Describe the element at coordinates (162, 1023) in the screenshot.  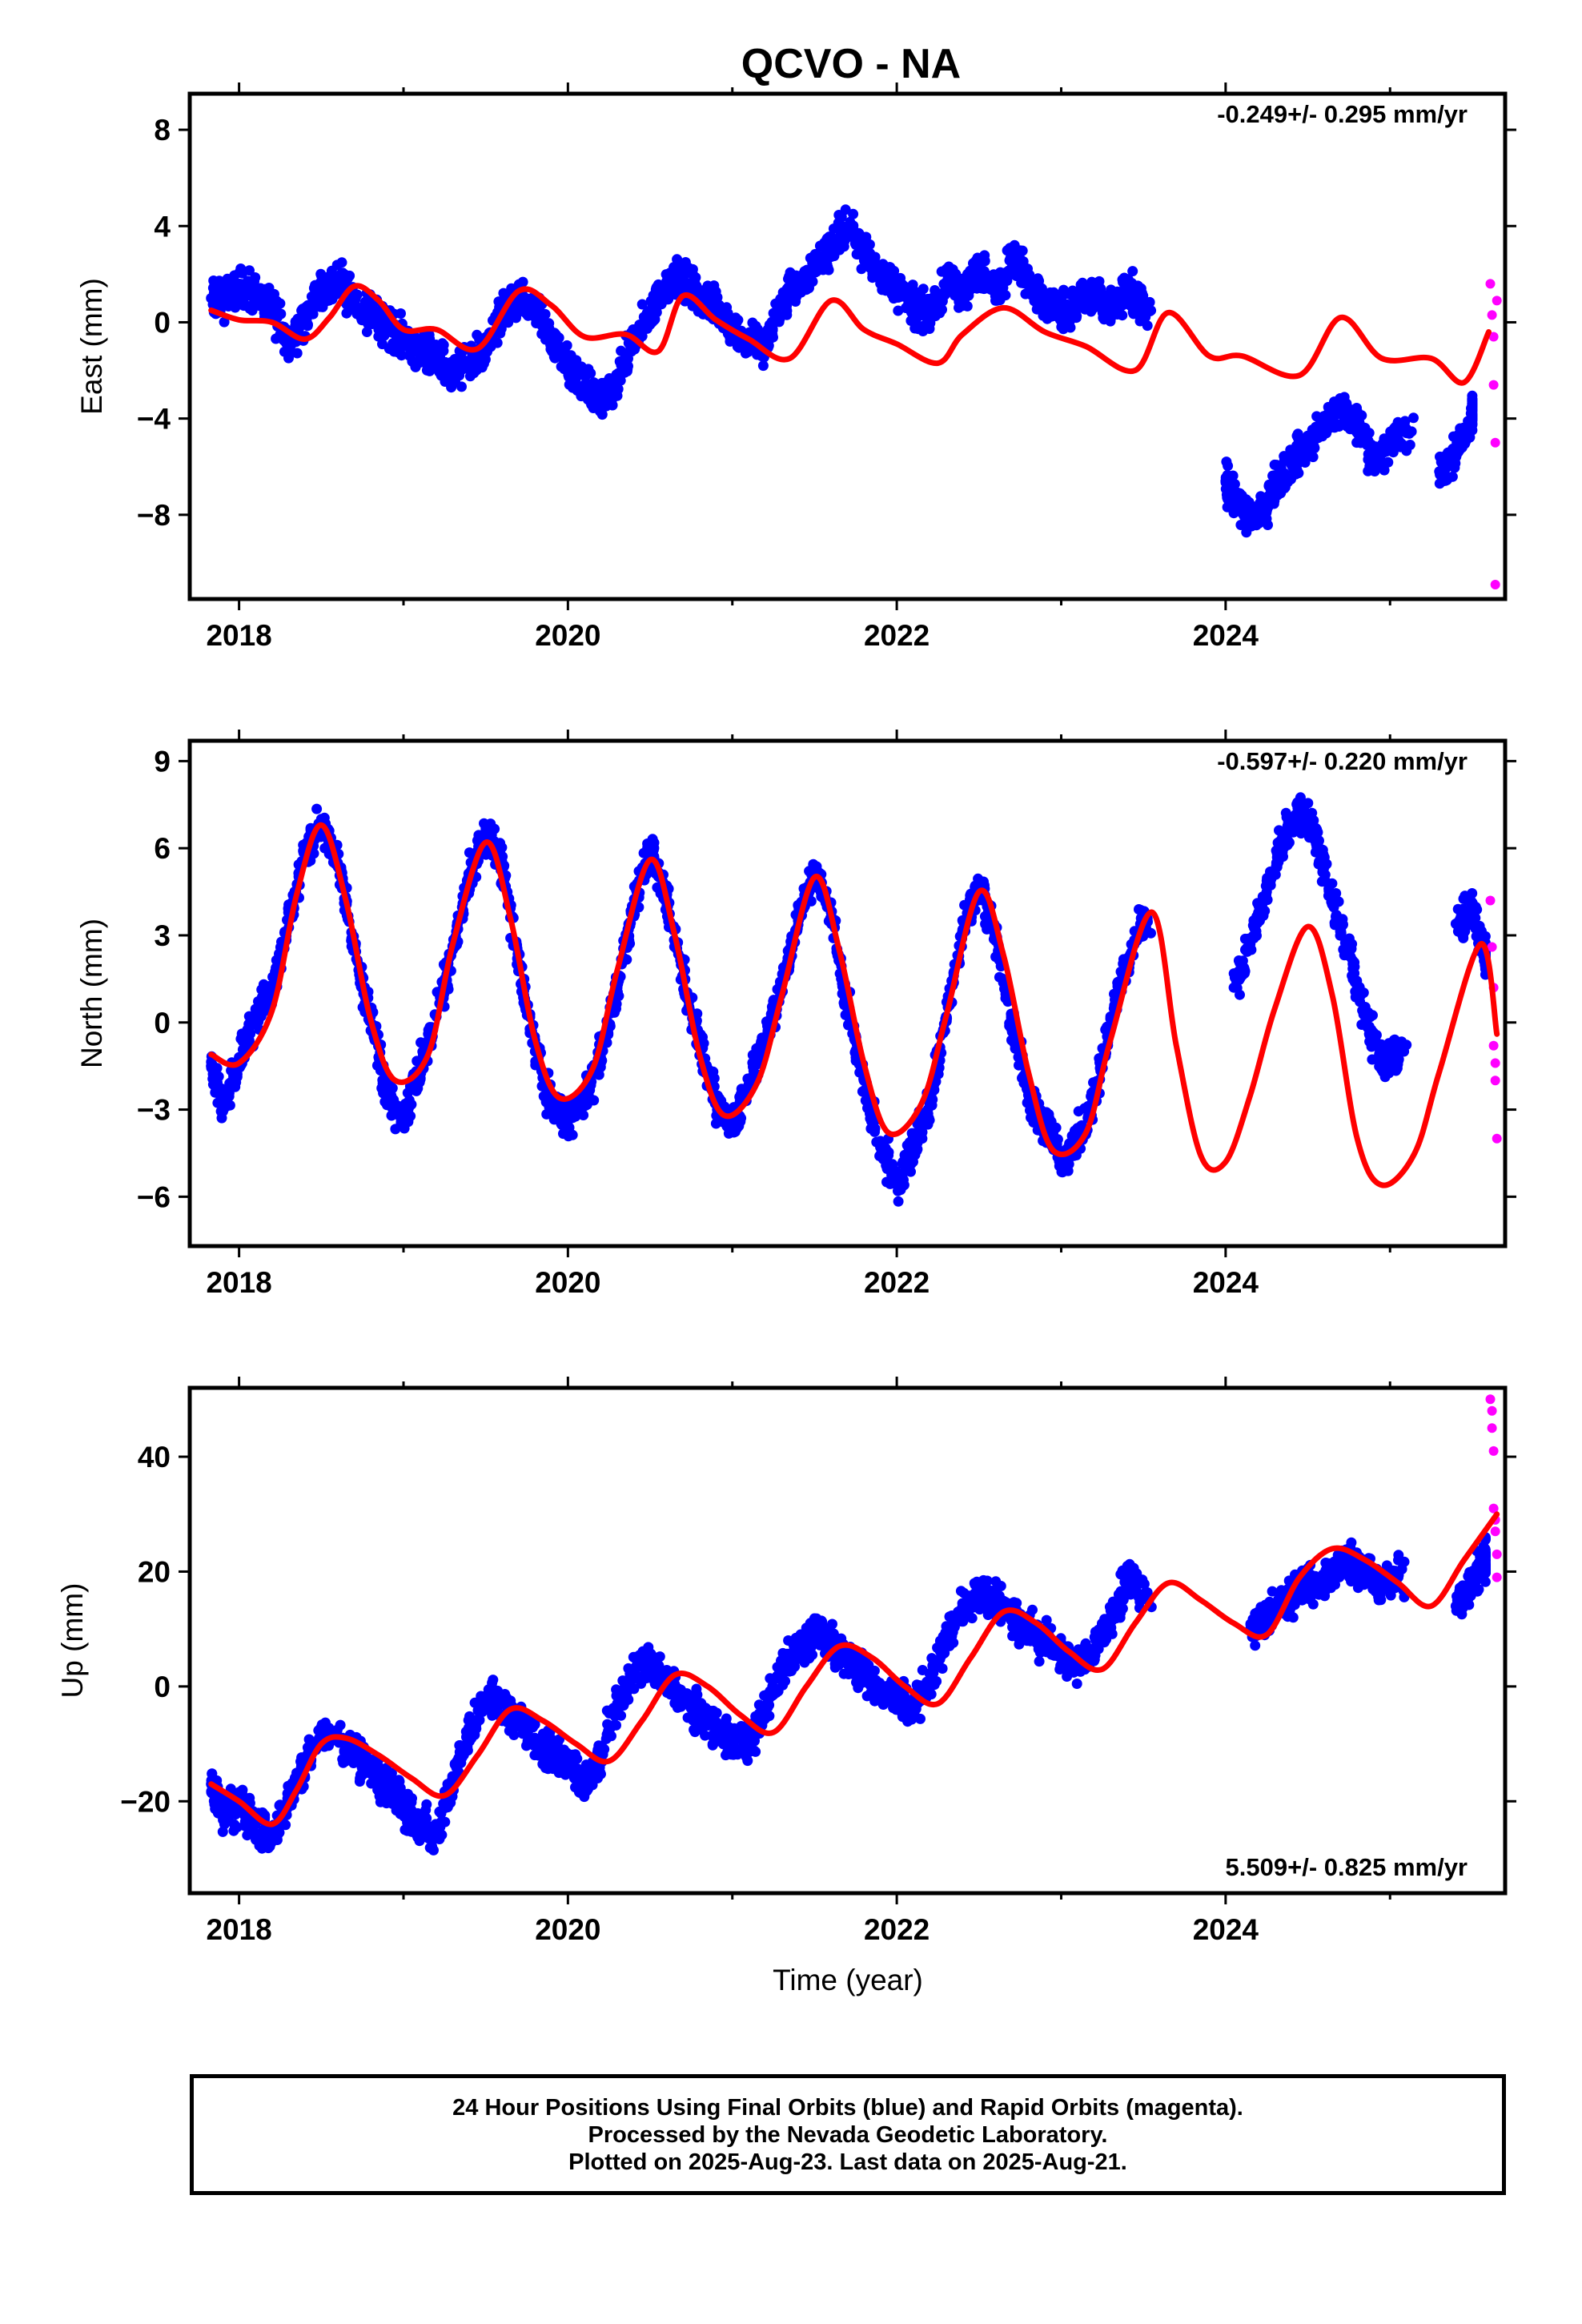
I see `y-tick-label: 0` at that location.